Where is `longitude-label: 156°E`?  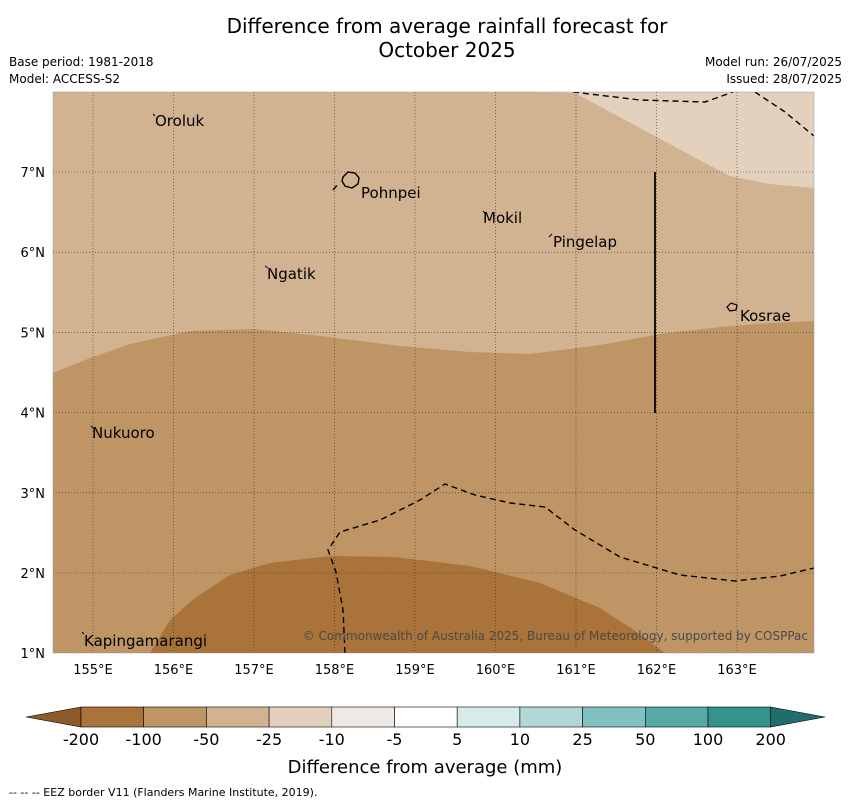 longitude-label: 156°E is located at coordinates (174, 670).